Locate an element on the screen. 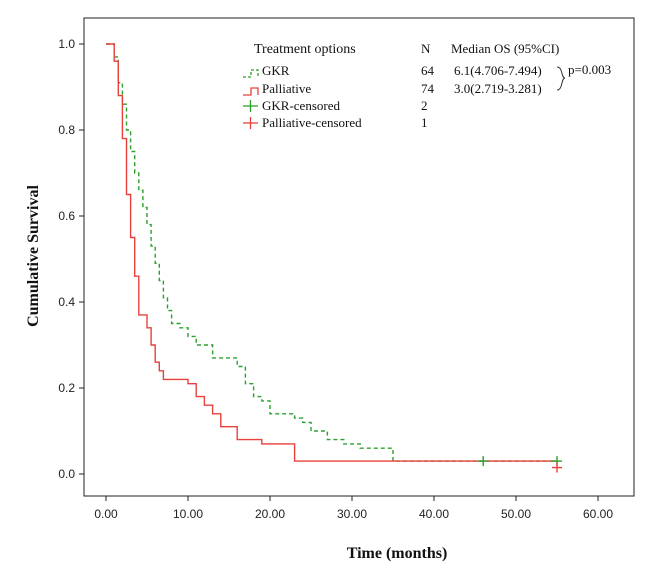 The height and width of the screenshot is (570, 650). y-tick-label: 1.0 is located at coordinates (66, 44).